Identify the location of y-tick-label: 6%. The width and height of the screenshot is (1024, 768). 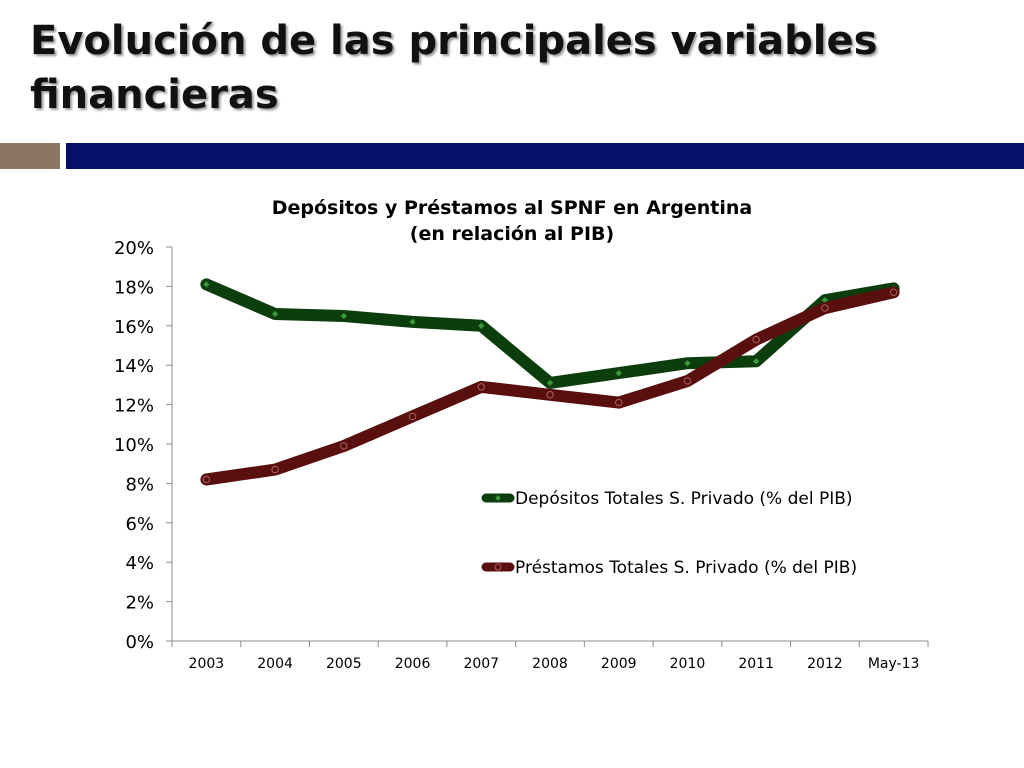
(139, 524).